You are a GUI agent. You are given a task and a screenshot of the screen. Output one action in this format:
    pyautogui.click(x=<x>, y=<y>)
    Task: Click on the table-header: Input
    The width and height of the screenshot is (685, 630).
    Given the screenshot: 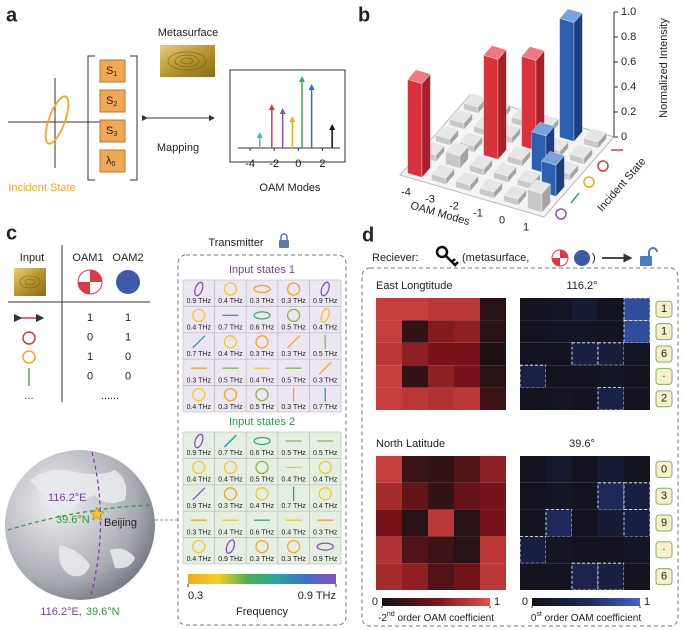 What is the action you would take?
    pyautogui.click(x=32, y=258)
    